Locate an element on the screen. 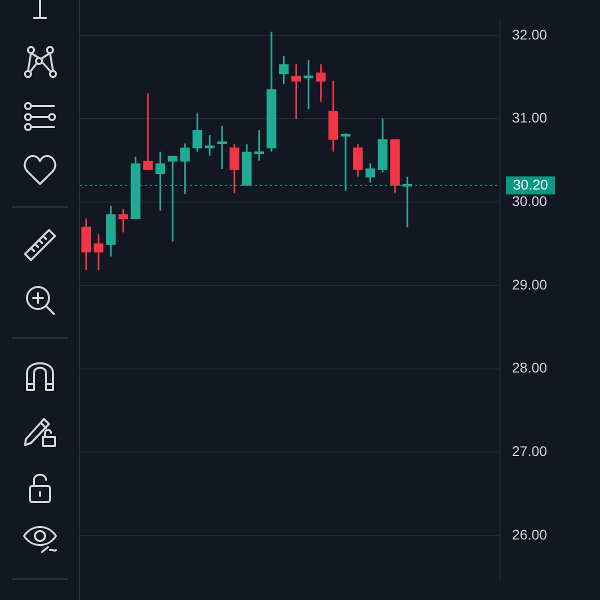 Image resolution: width=600 pixels, height=600 pixels. y-tick-label: 26.00 is located at coordinates (530, 534).